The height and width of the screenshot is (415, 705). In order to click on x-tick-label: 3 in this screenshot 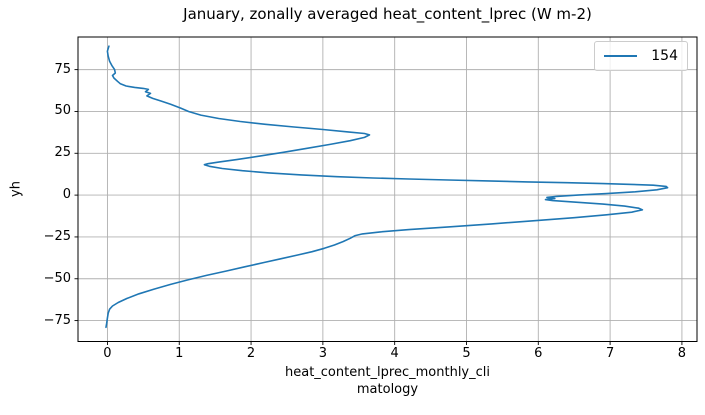, I will do `click(322, 353)`.